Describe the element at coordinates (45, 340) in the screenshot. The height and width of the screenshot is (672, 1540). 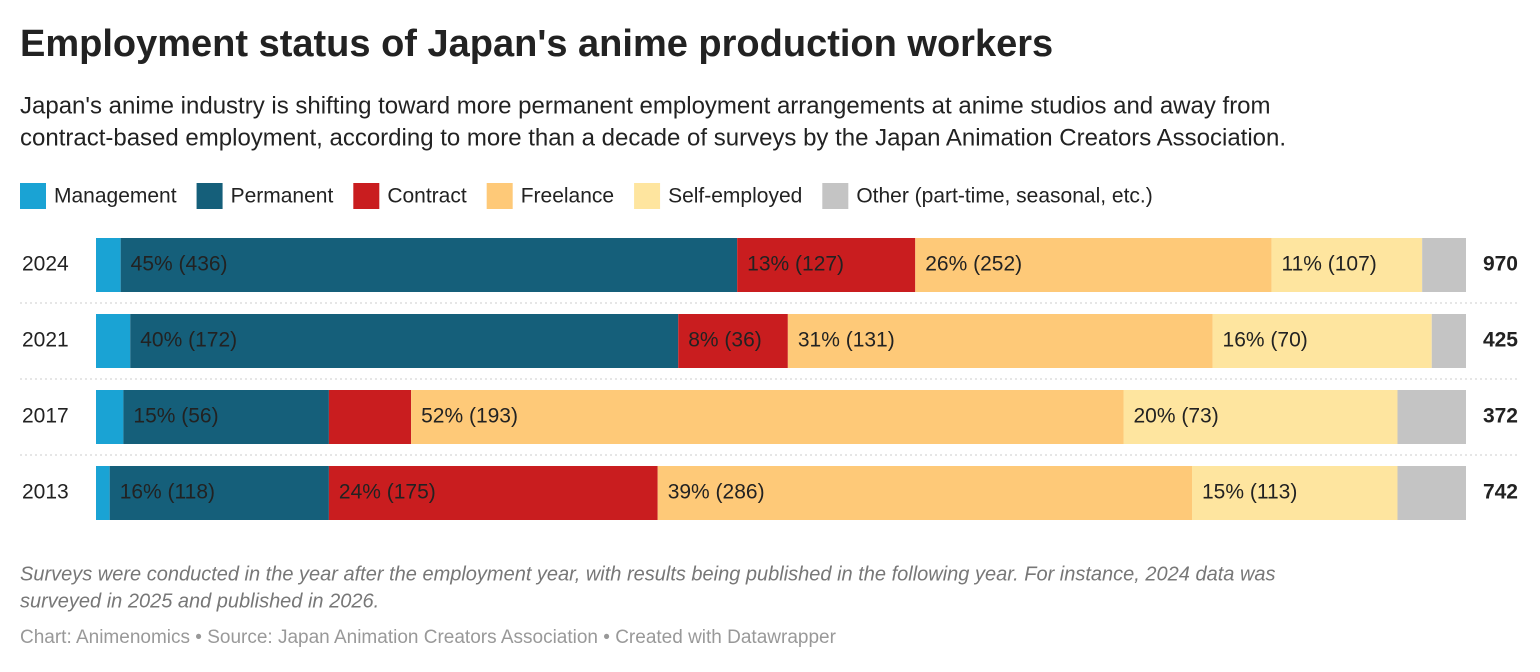
I see `y-tick-label: 2021` at that location.